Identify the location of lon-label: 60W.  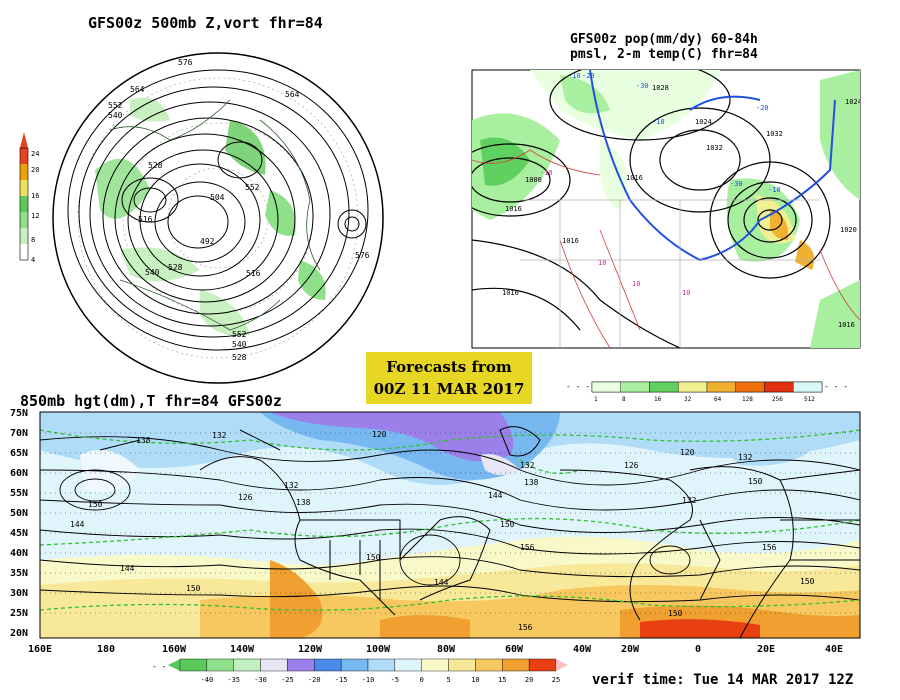
(514, 649).